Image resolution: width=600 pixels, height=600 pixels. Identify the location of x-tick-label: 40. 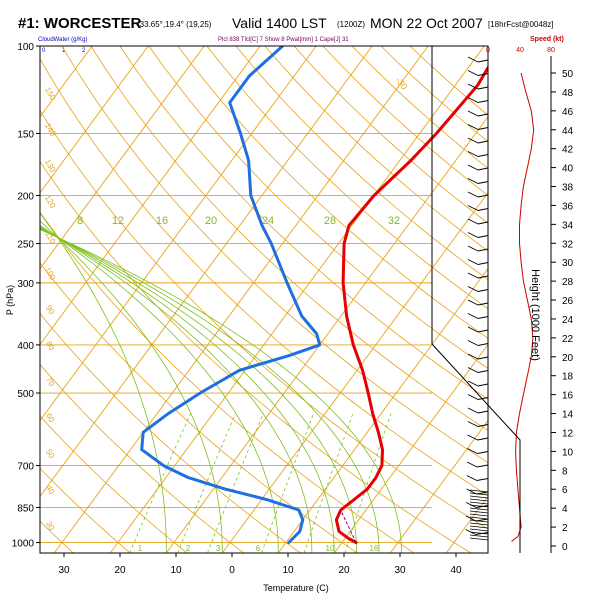
(456, 570).